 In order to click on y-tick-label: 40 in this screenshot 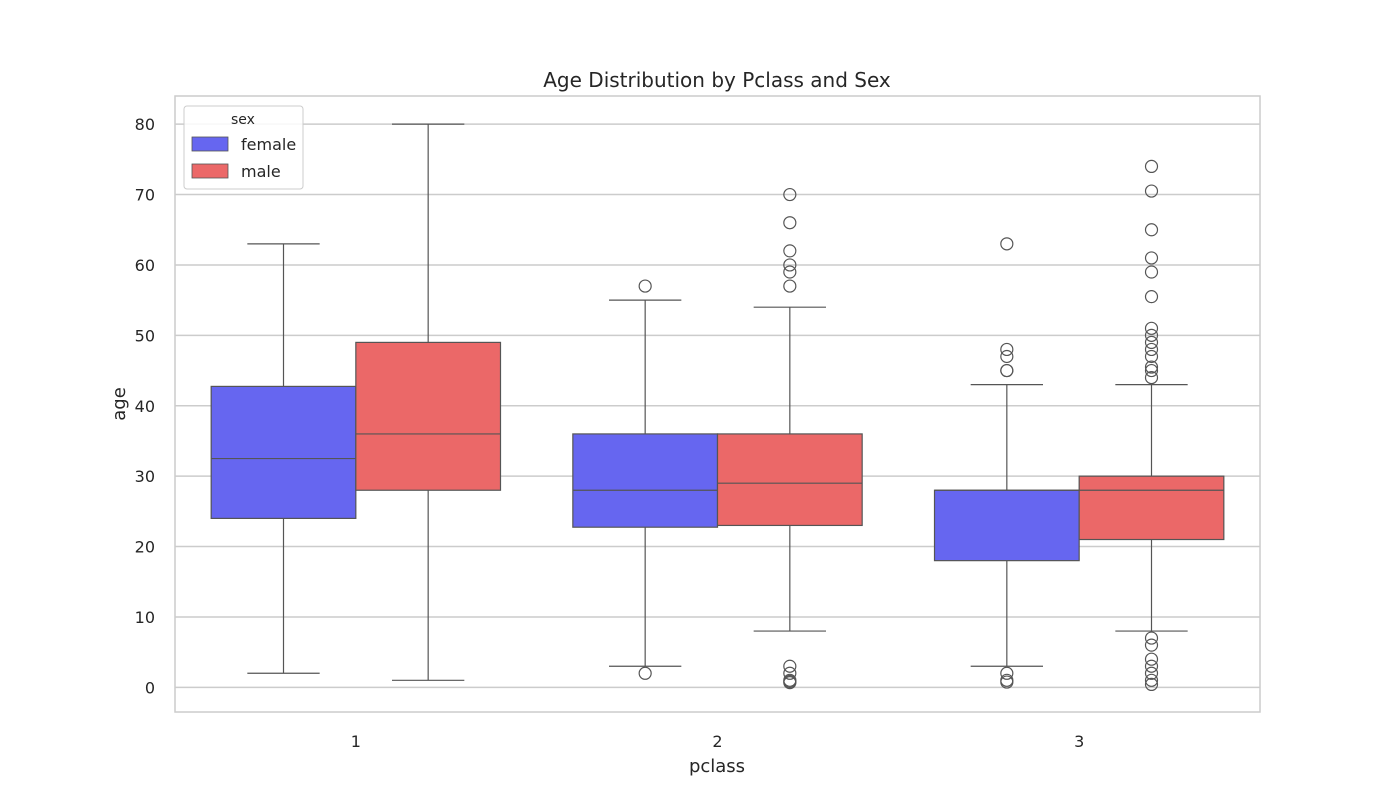, I will do `click(145, 406)`.